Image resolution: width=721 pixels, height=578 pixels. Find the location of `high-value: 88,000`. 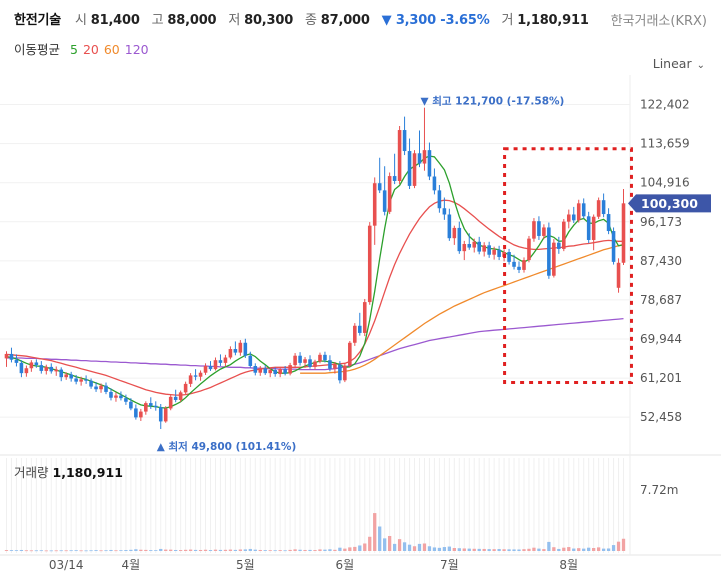

high-value: 88,000 is located at coordinates (192, 20).